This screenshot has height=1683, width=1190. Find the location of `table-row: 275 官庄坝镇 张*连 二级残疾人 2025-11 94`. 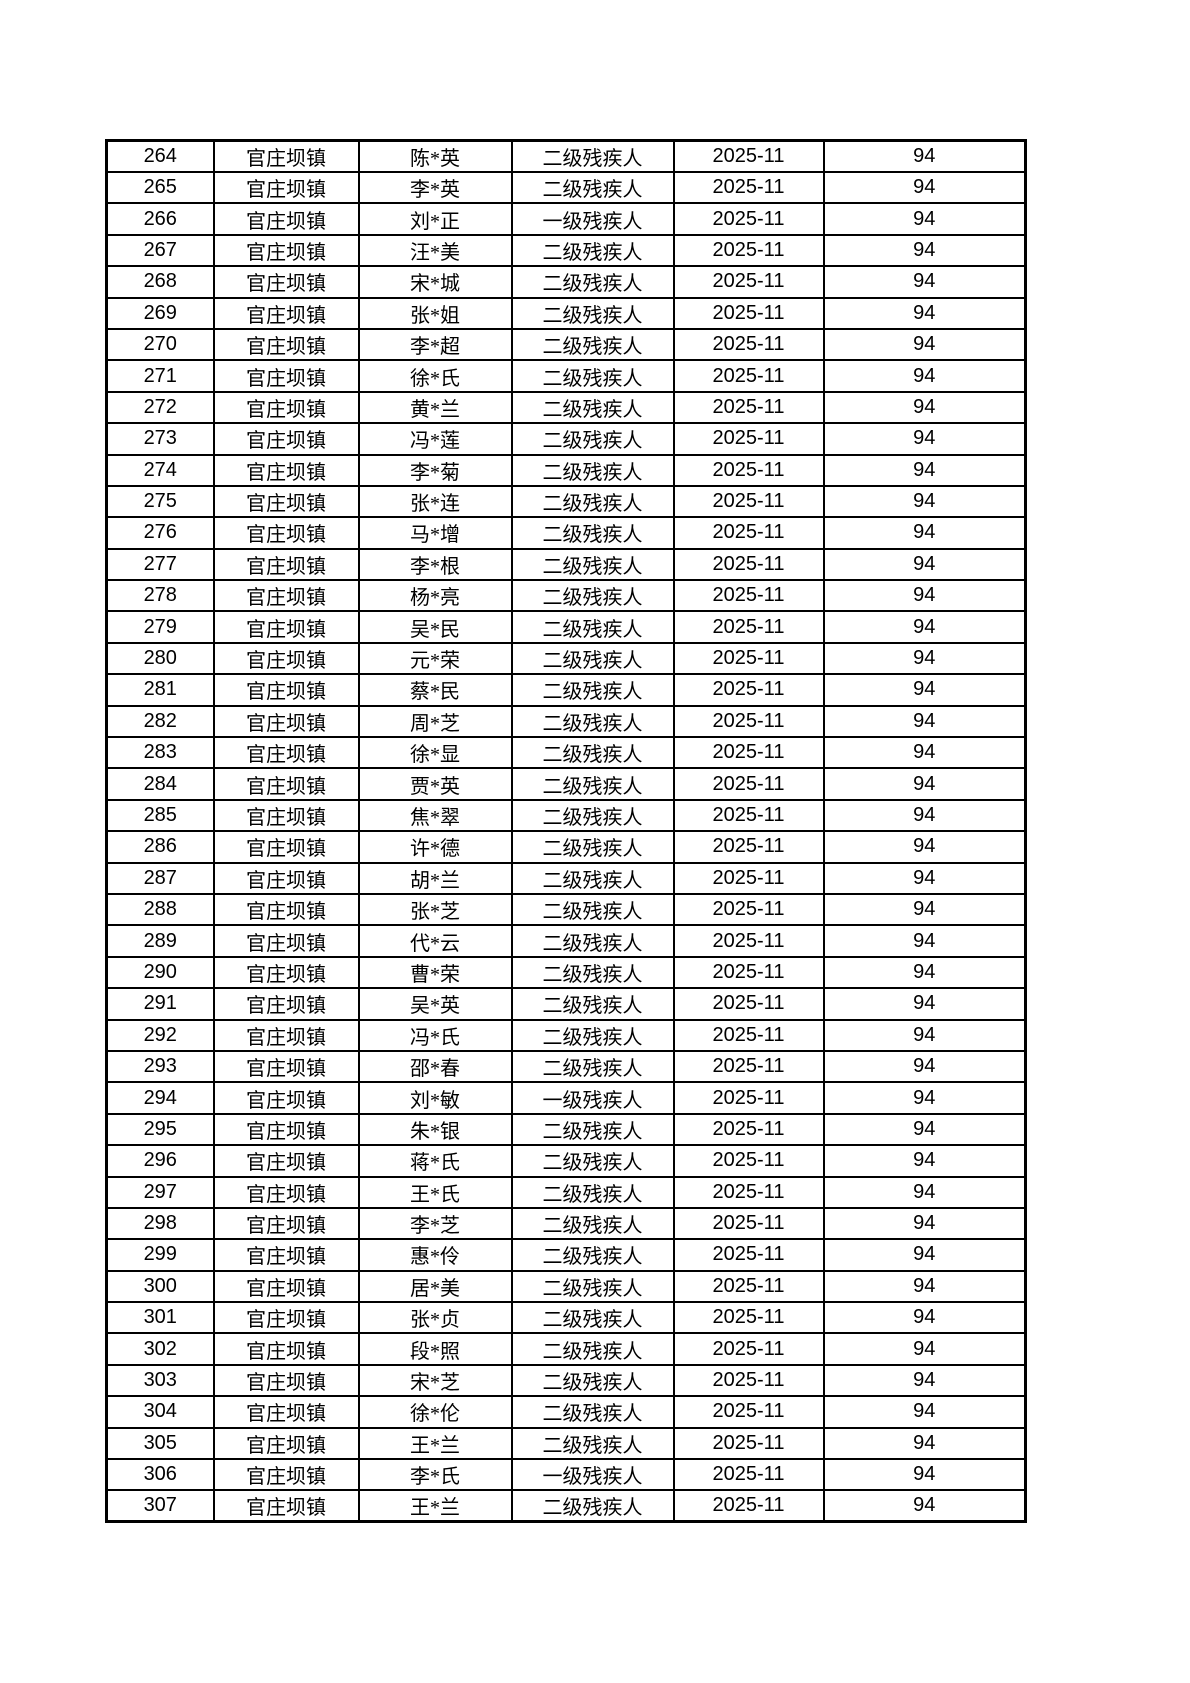

table-row: 275 官庄坝镇 张*连 二级残疾人 2025-11 94 is located at coordinates (566, 501).